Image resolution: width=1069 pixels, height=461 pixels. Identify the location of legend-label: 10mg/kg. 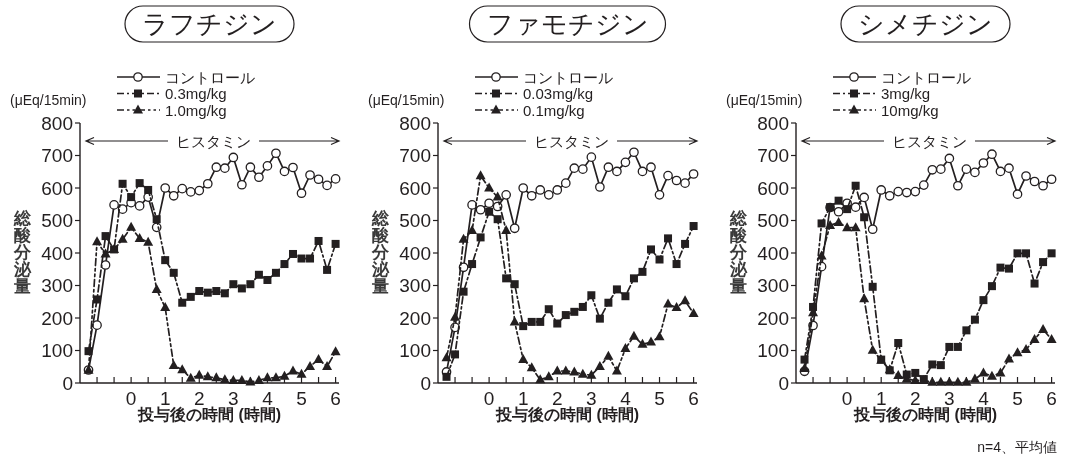
(910, 110).